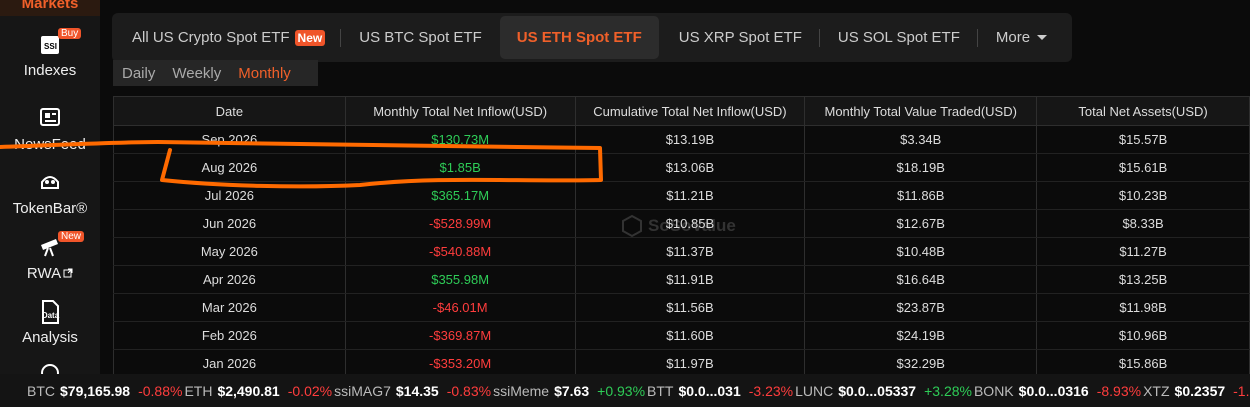  I want to click on ticker-change: -0.83%, so click(469, 390).